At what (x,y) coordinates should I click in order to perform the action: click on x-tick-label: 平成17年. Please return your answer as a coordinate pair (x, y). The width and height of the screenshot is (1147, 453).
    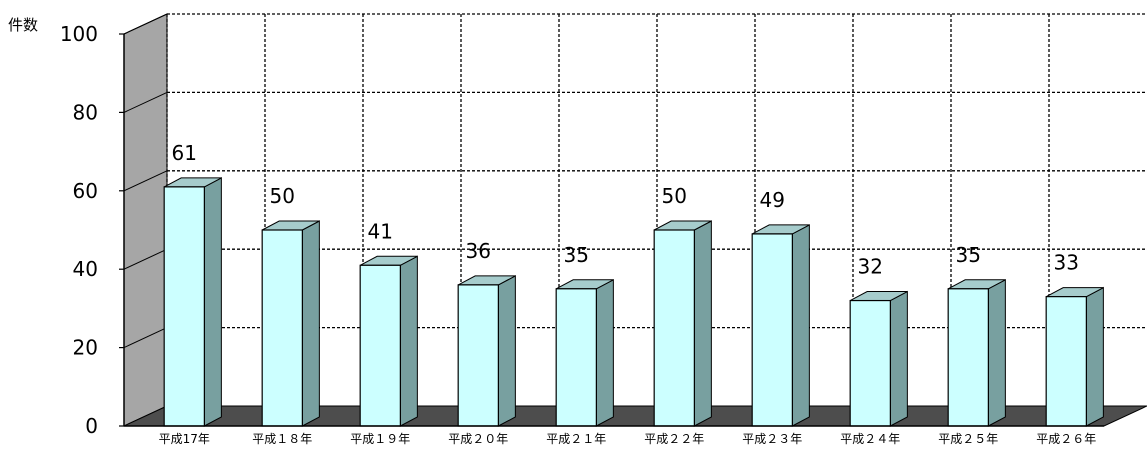
    Looking at the image, I should click on (184, 439).